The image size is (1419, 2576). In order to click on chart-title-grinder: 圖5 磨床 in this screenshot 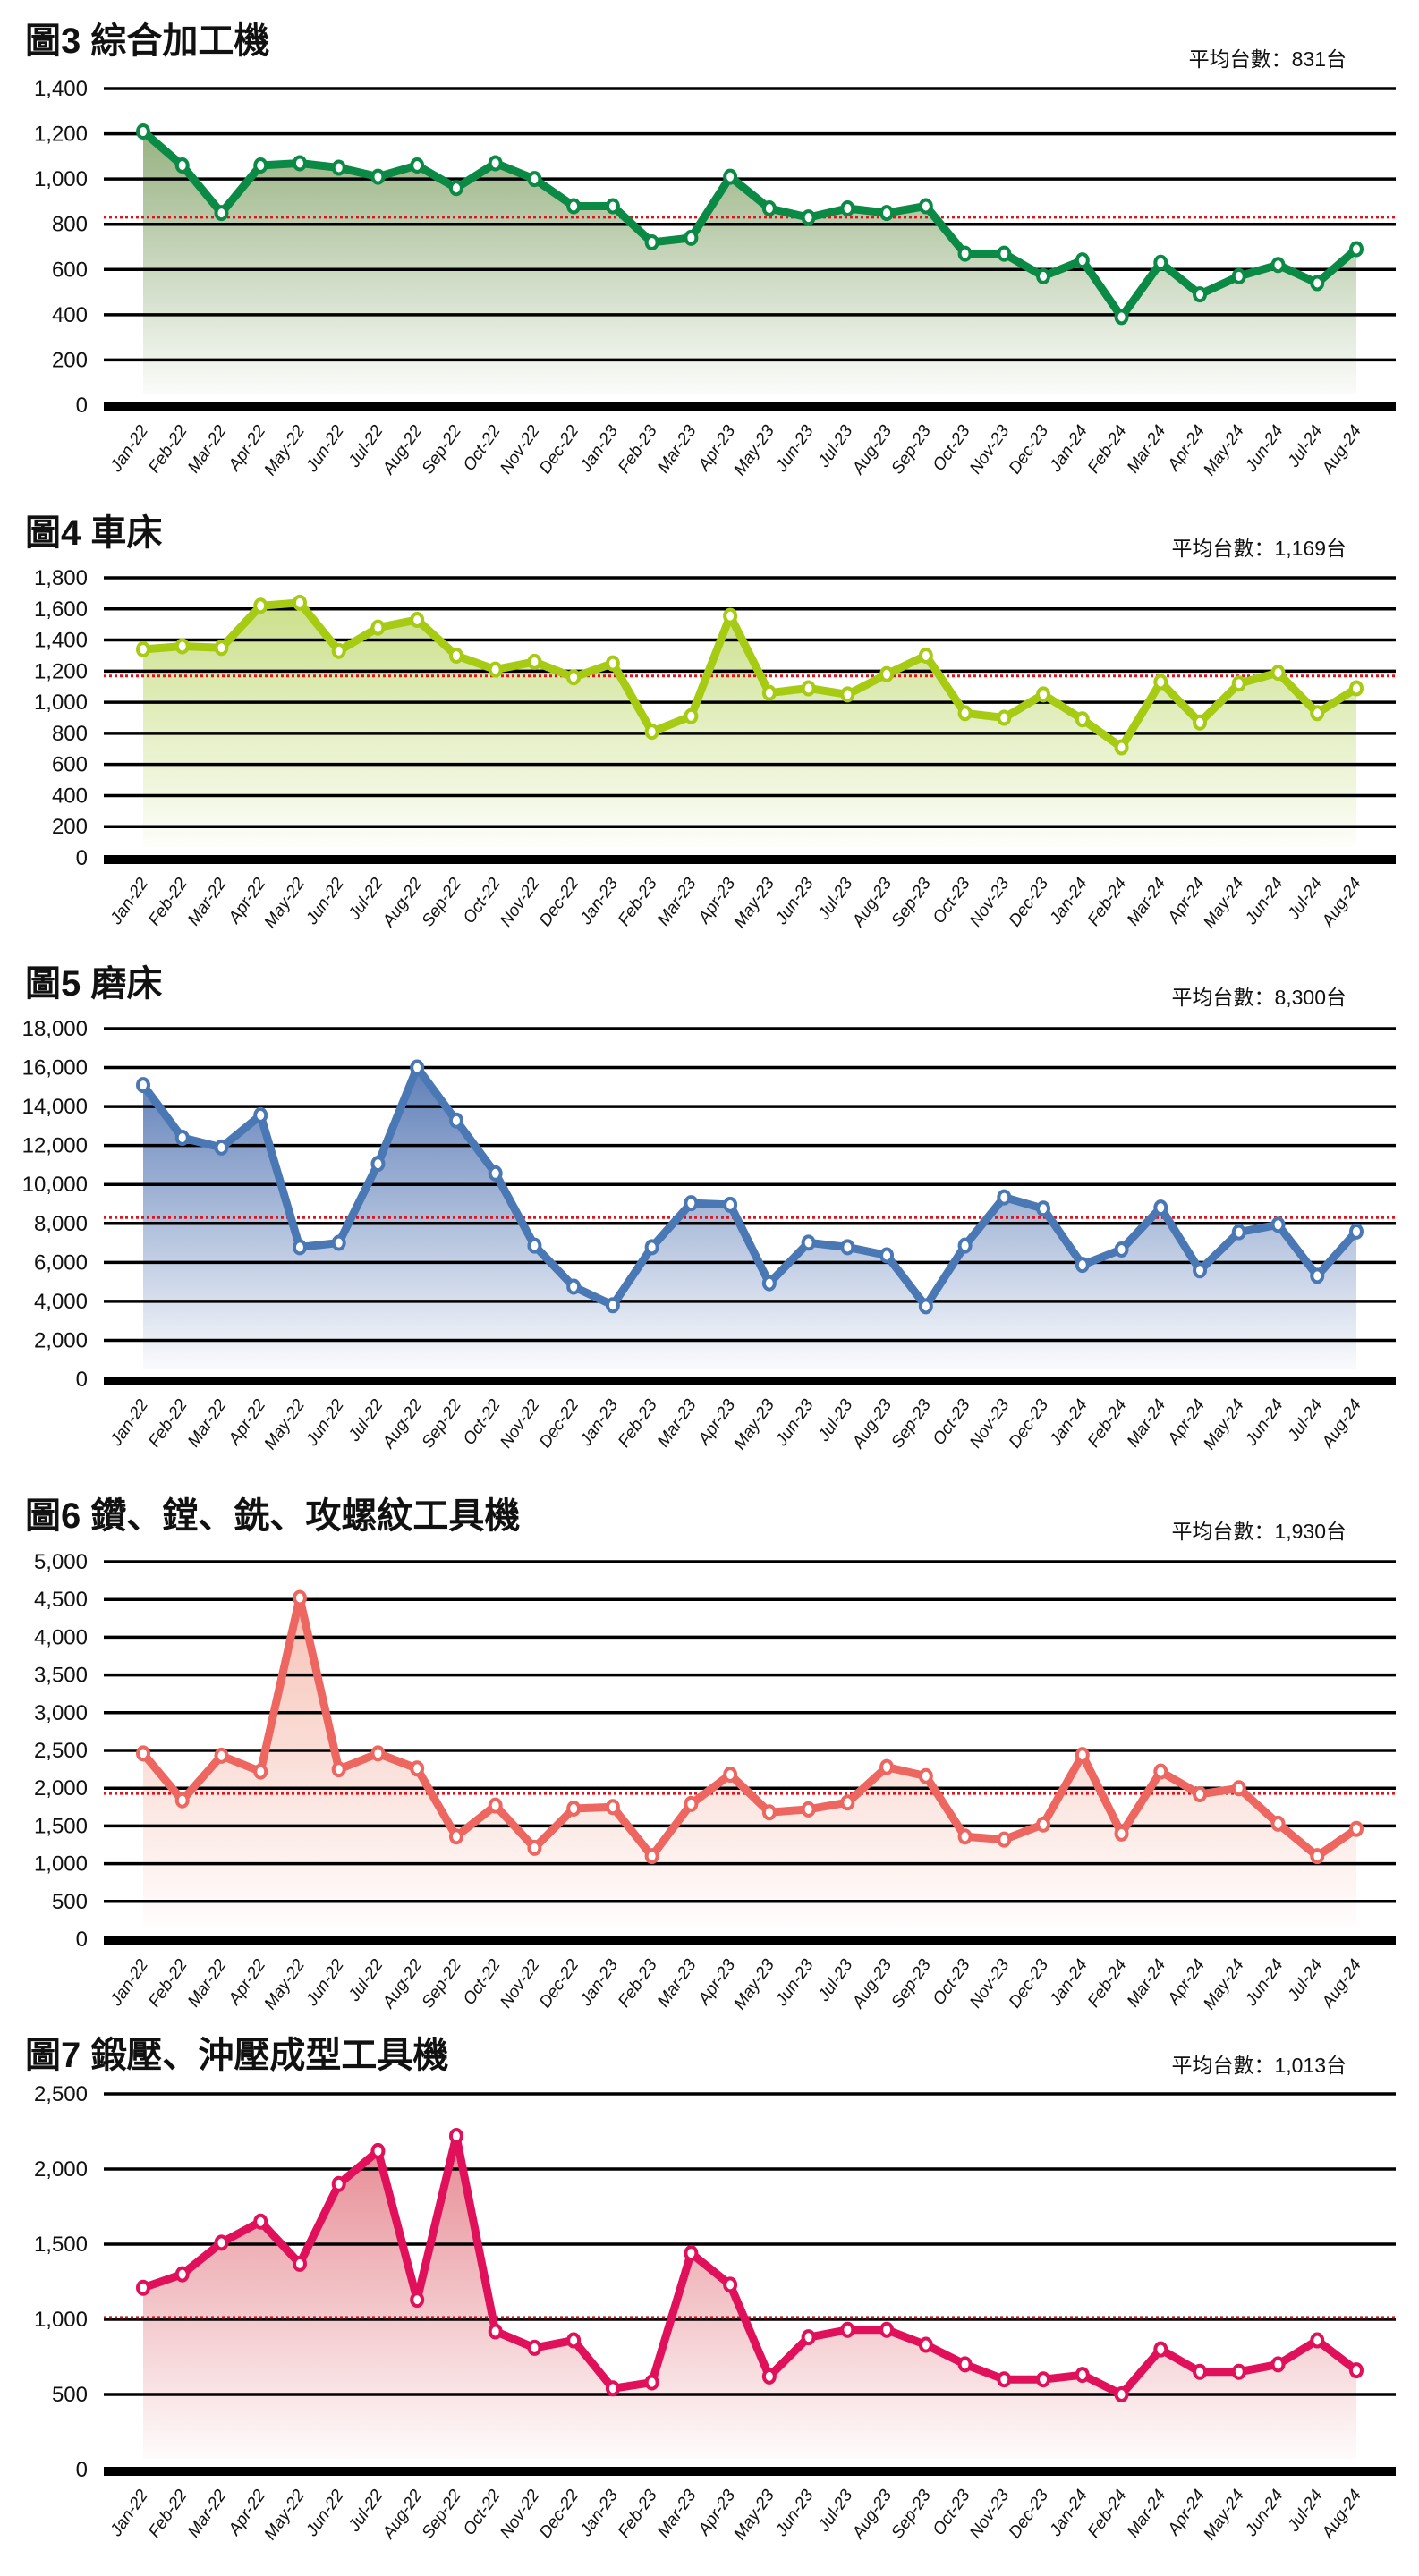, I will do `click(94, 984)`.